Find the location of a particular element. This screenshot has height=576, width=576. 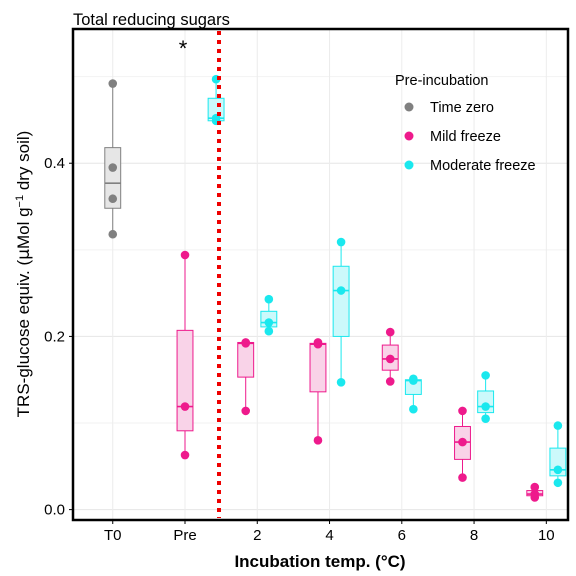

box-mild-Pre is located at coordinates (185, 355).